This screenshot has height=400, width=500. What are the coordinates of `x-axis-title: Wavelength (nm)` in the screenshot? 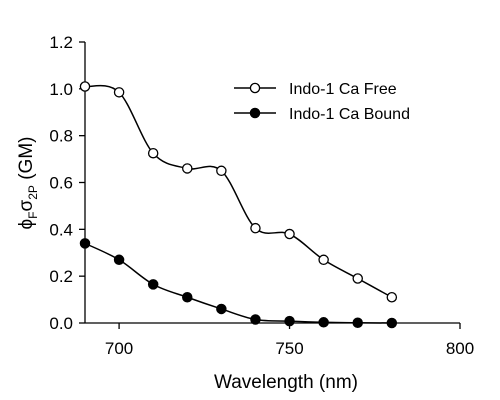 It's located at (286, 382).